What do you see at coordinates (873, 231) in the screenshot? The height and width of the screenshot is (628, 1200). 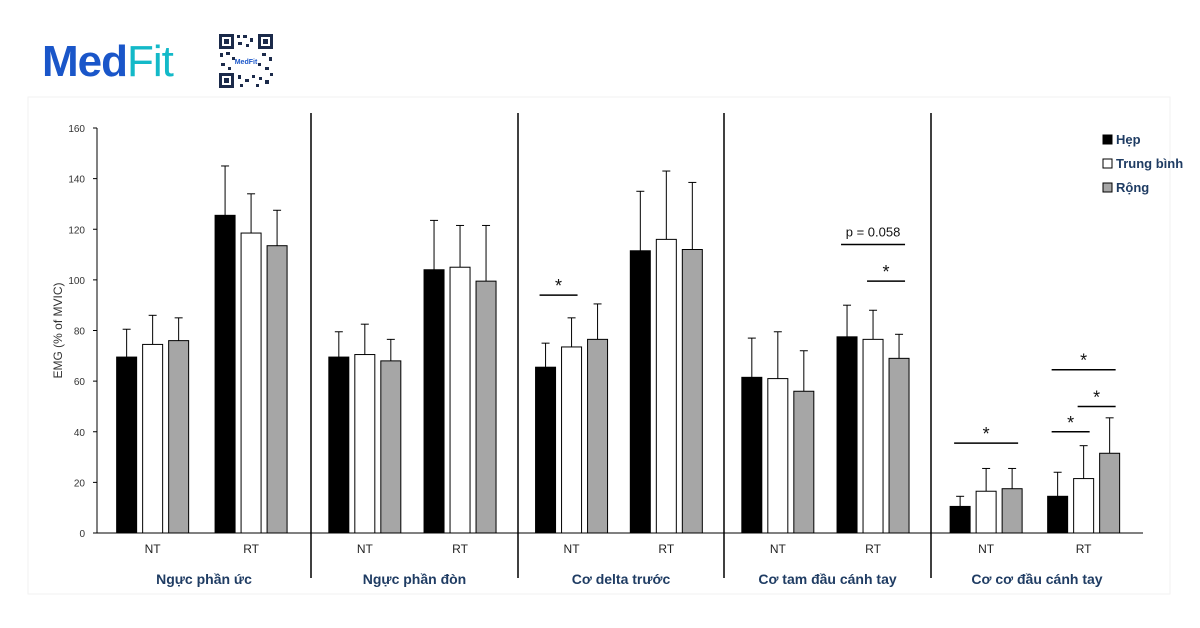 I see `p-value-label: p = 0.058` at bounding box center [873, 231].